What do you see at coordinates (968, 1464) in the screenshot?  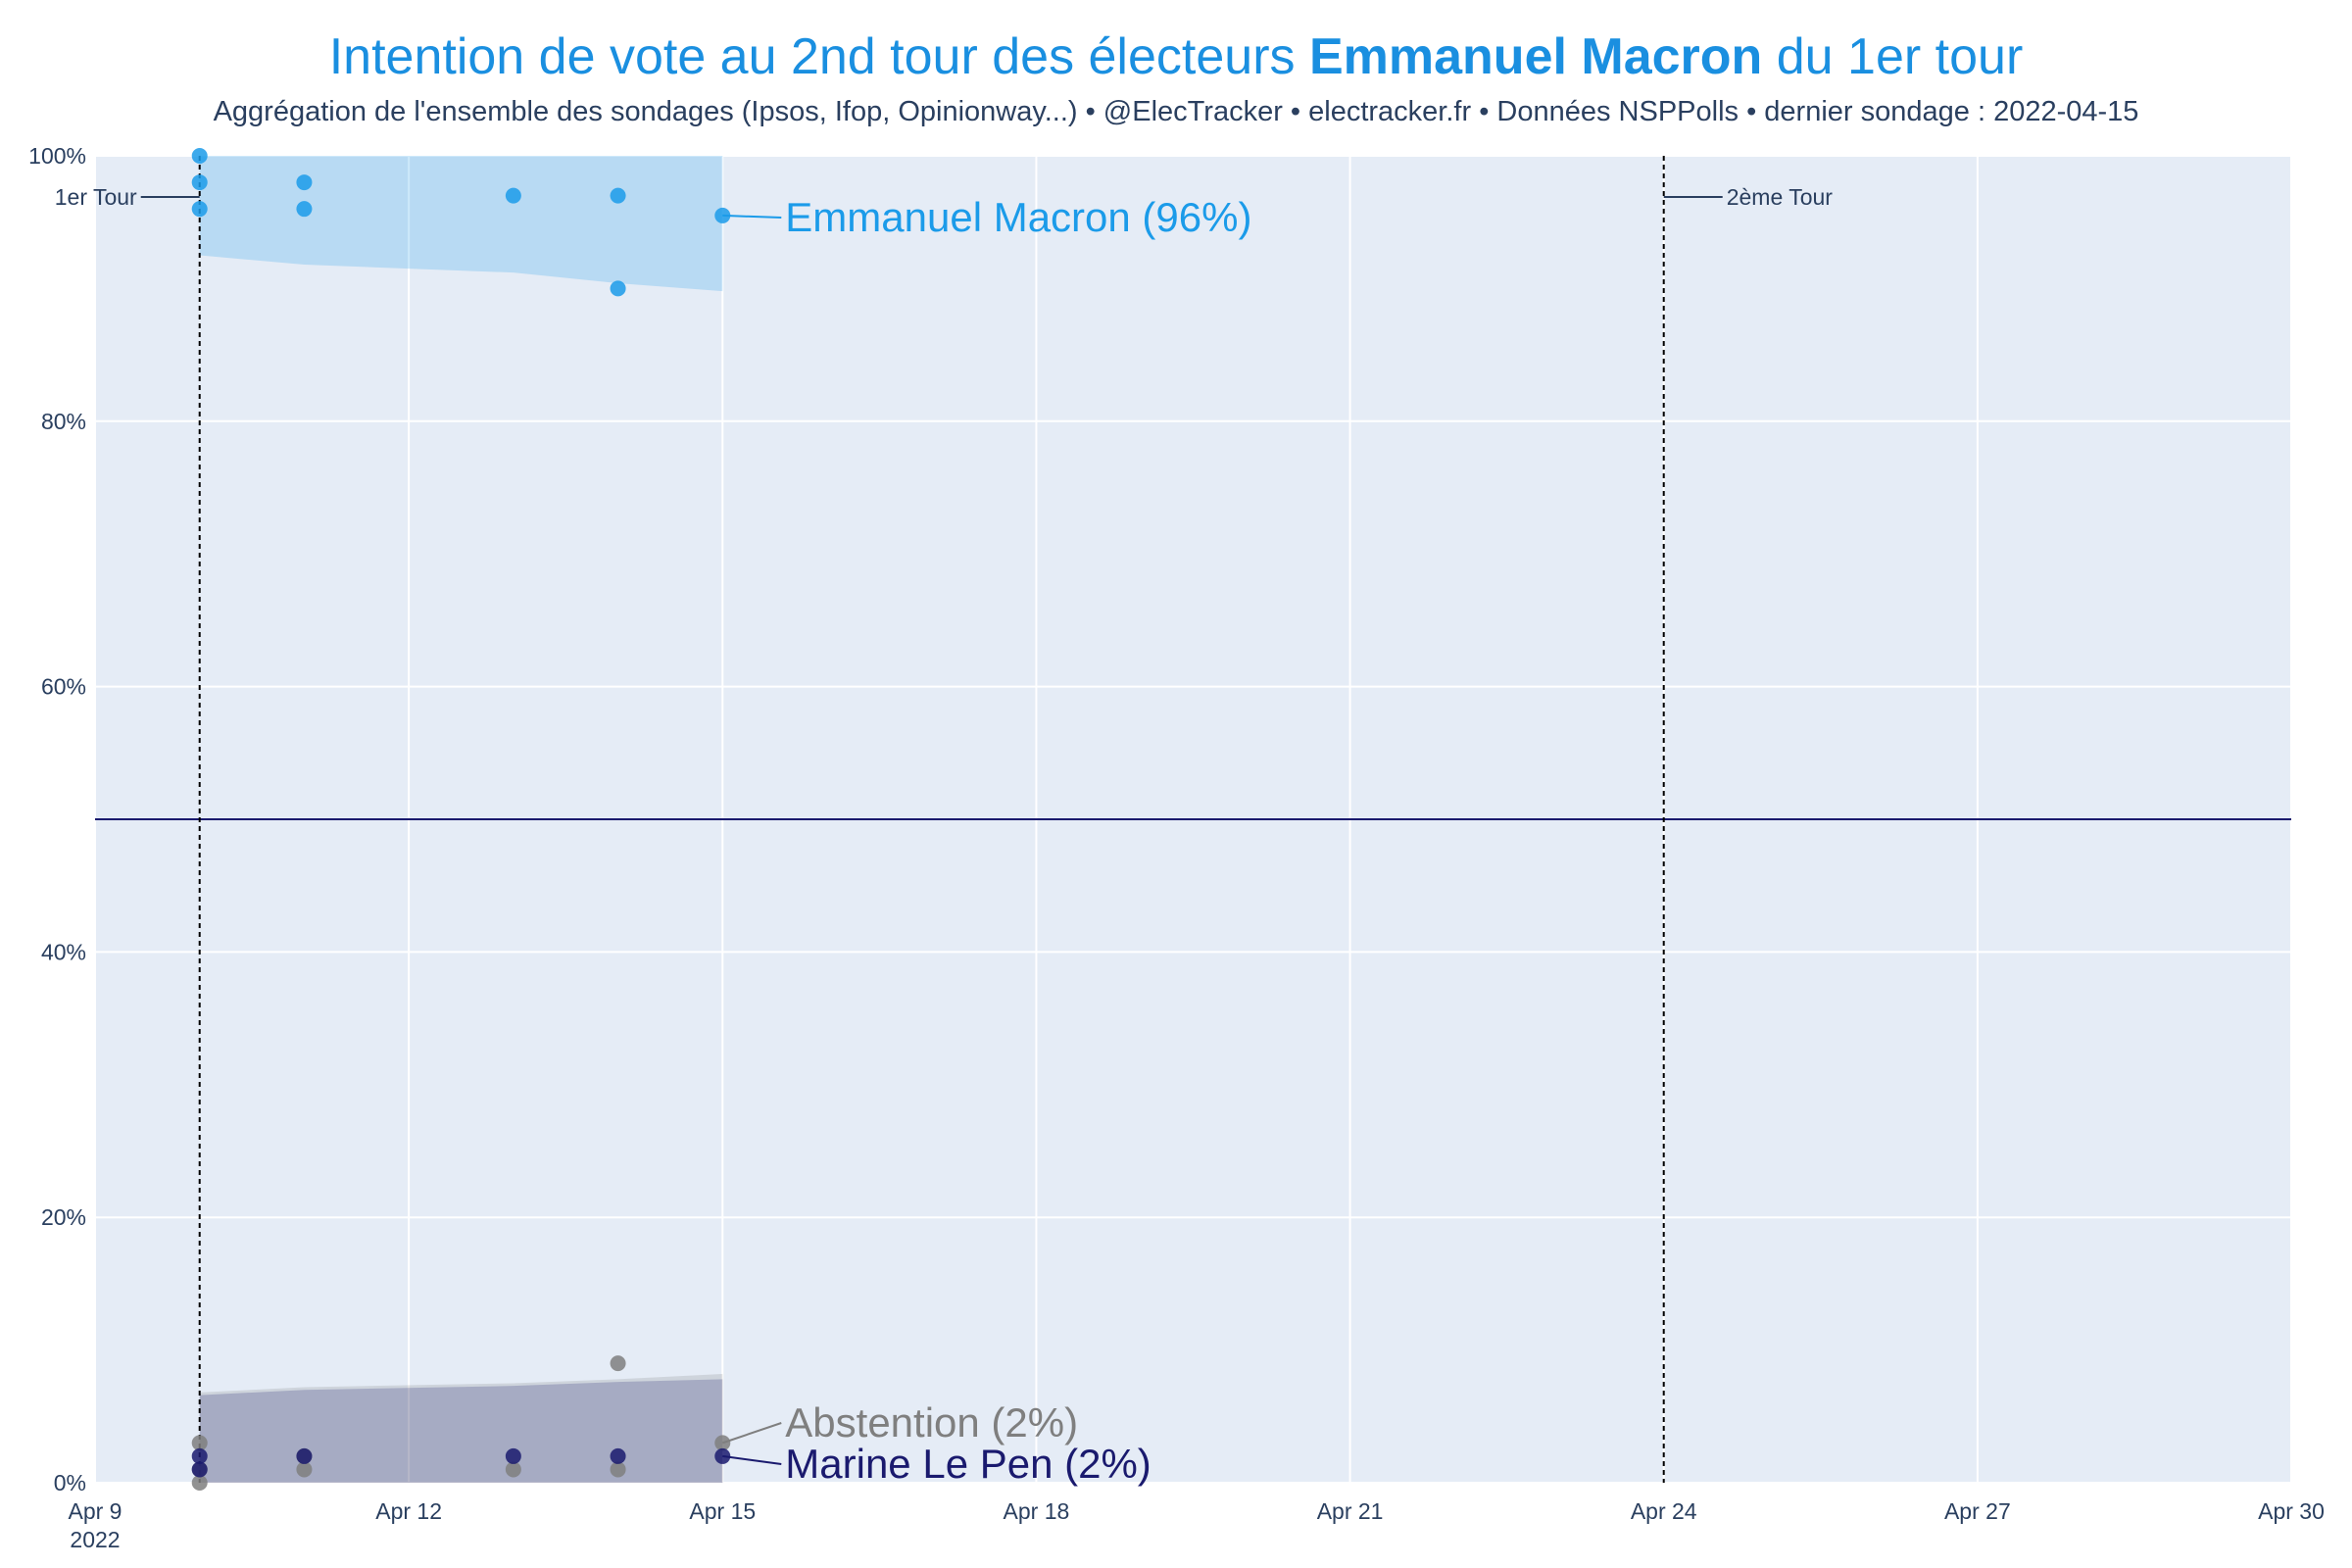 I see `series-end-label: Marine Le Pen (2%)` at bounding box center [968, 1464].